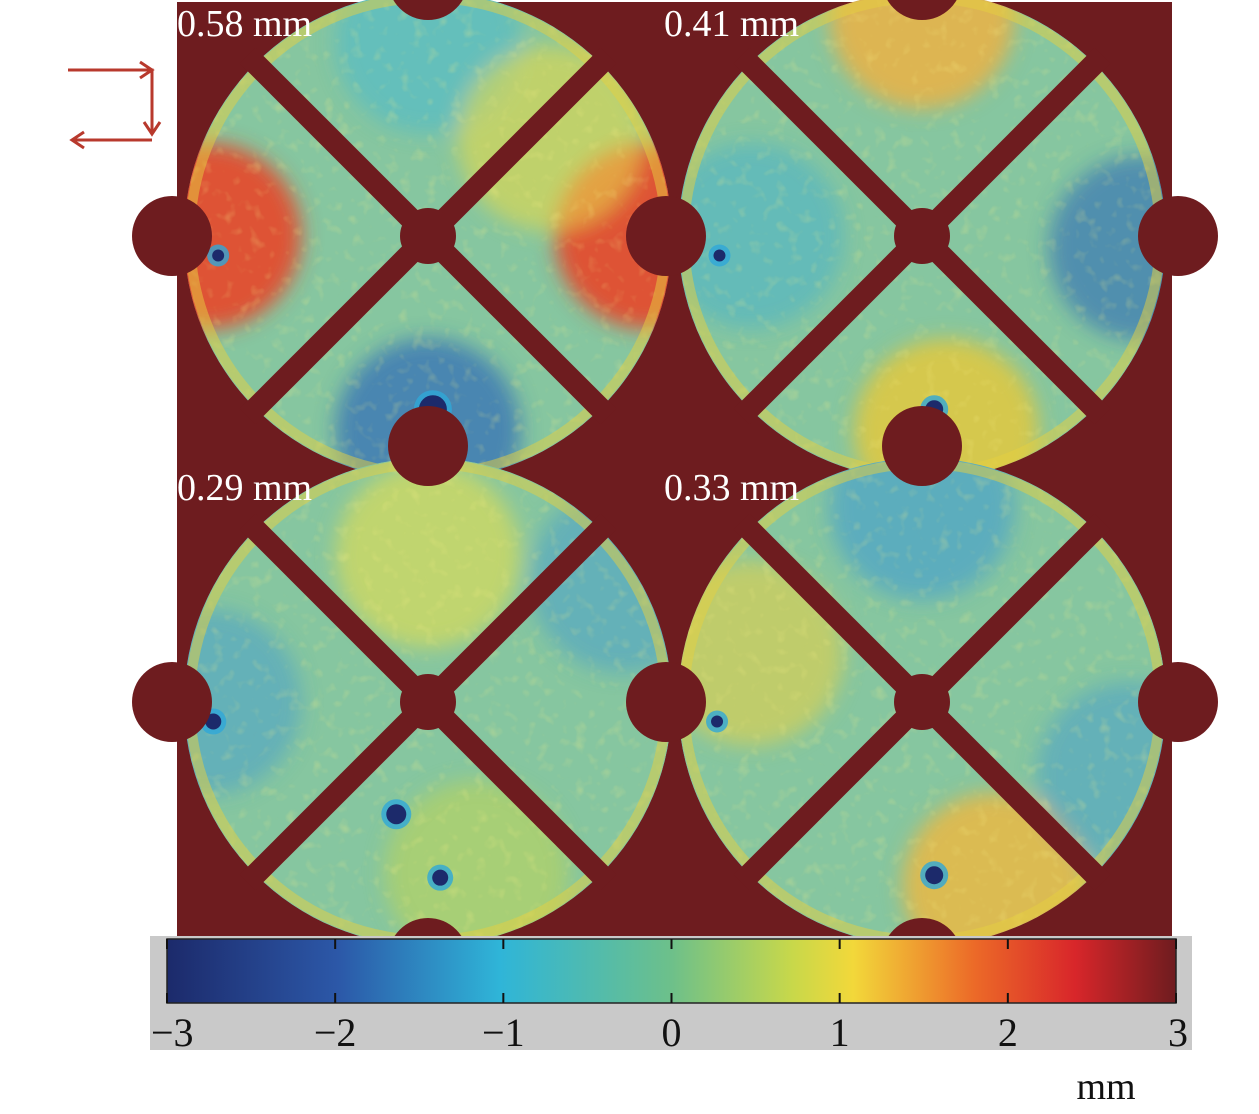 The height and width of the screenshot is (1114, 1259). Describe the element at coordinates (731, 24) in the screenshot. I see `panel-rms-label: 0.41 mm` at that location.